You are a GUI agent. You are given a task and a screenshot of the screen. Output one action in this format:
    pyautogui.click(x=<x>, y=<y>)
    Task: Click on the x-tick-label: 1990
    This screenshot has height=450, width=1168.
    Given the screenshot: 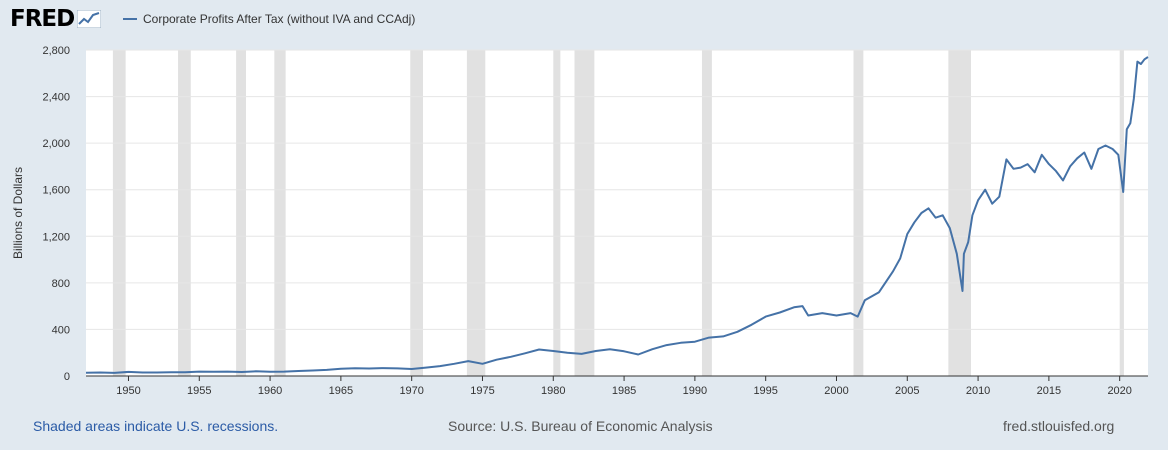 What is the action you would take?
    pyautogui.click(x=695, y=391)
    